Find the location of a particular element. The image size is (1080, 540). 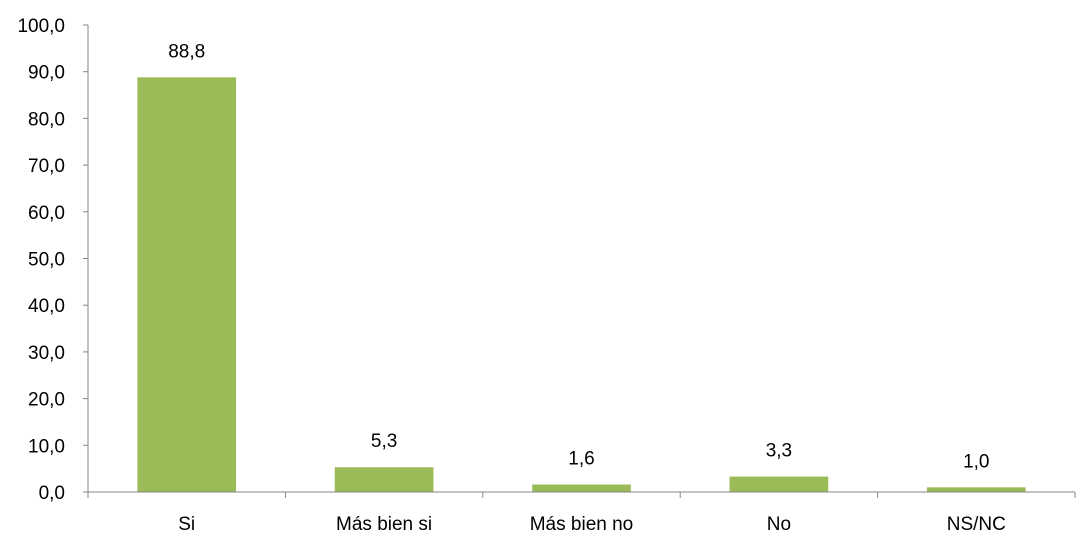

bar-no is located at coordinates (779, 484).